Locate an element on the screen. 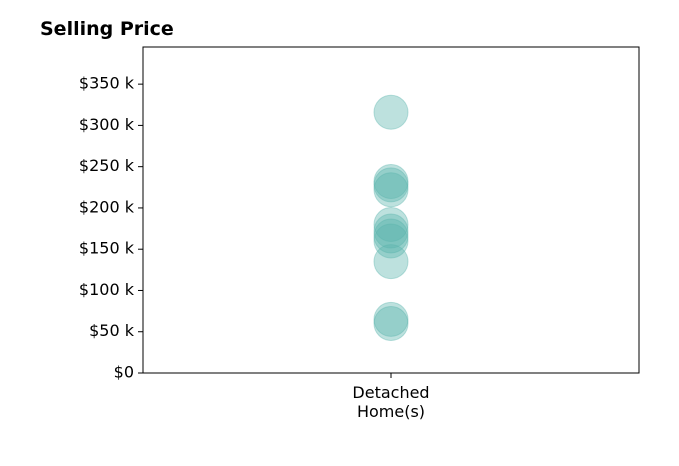 The image size is (679, 466). x-tick-label: Detached Home(s) is located at coordinates (390, 402).